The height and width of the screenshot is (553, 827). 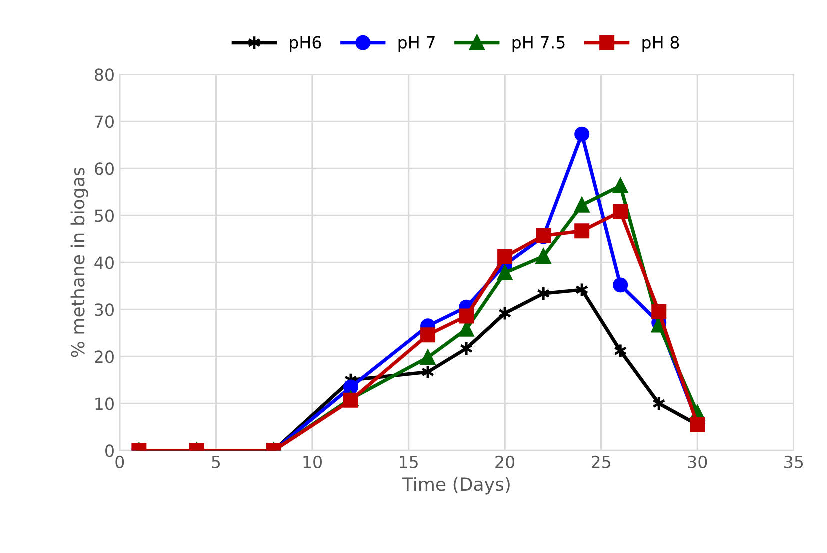 What do you see at coordinates (104, 310) in the screenshot?
I see `y-tick-label: 30` at bounding box center [104, 310].